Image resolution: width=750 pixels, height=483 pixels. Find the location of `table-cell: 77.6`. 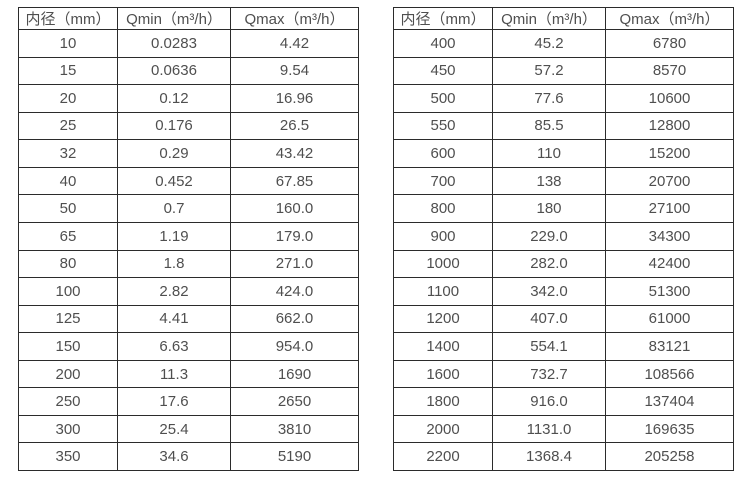

table-cell: 77.6 is located at coordinates (549, 98).